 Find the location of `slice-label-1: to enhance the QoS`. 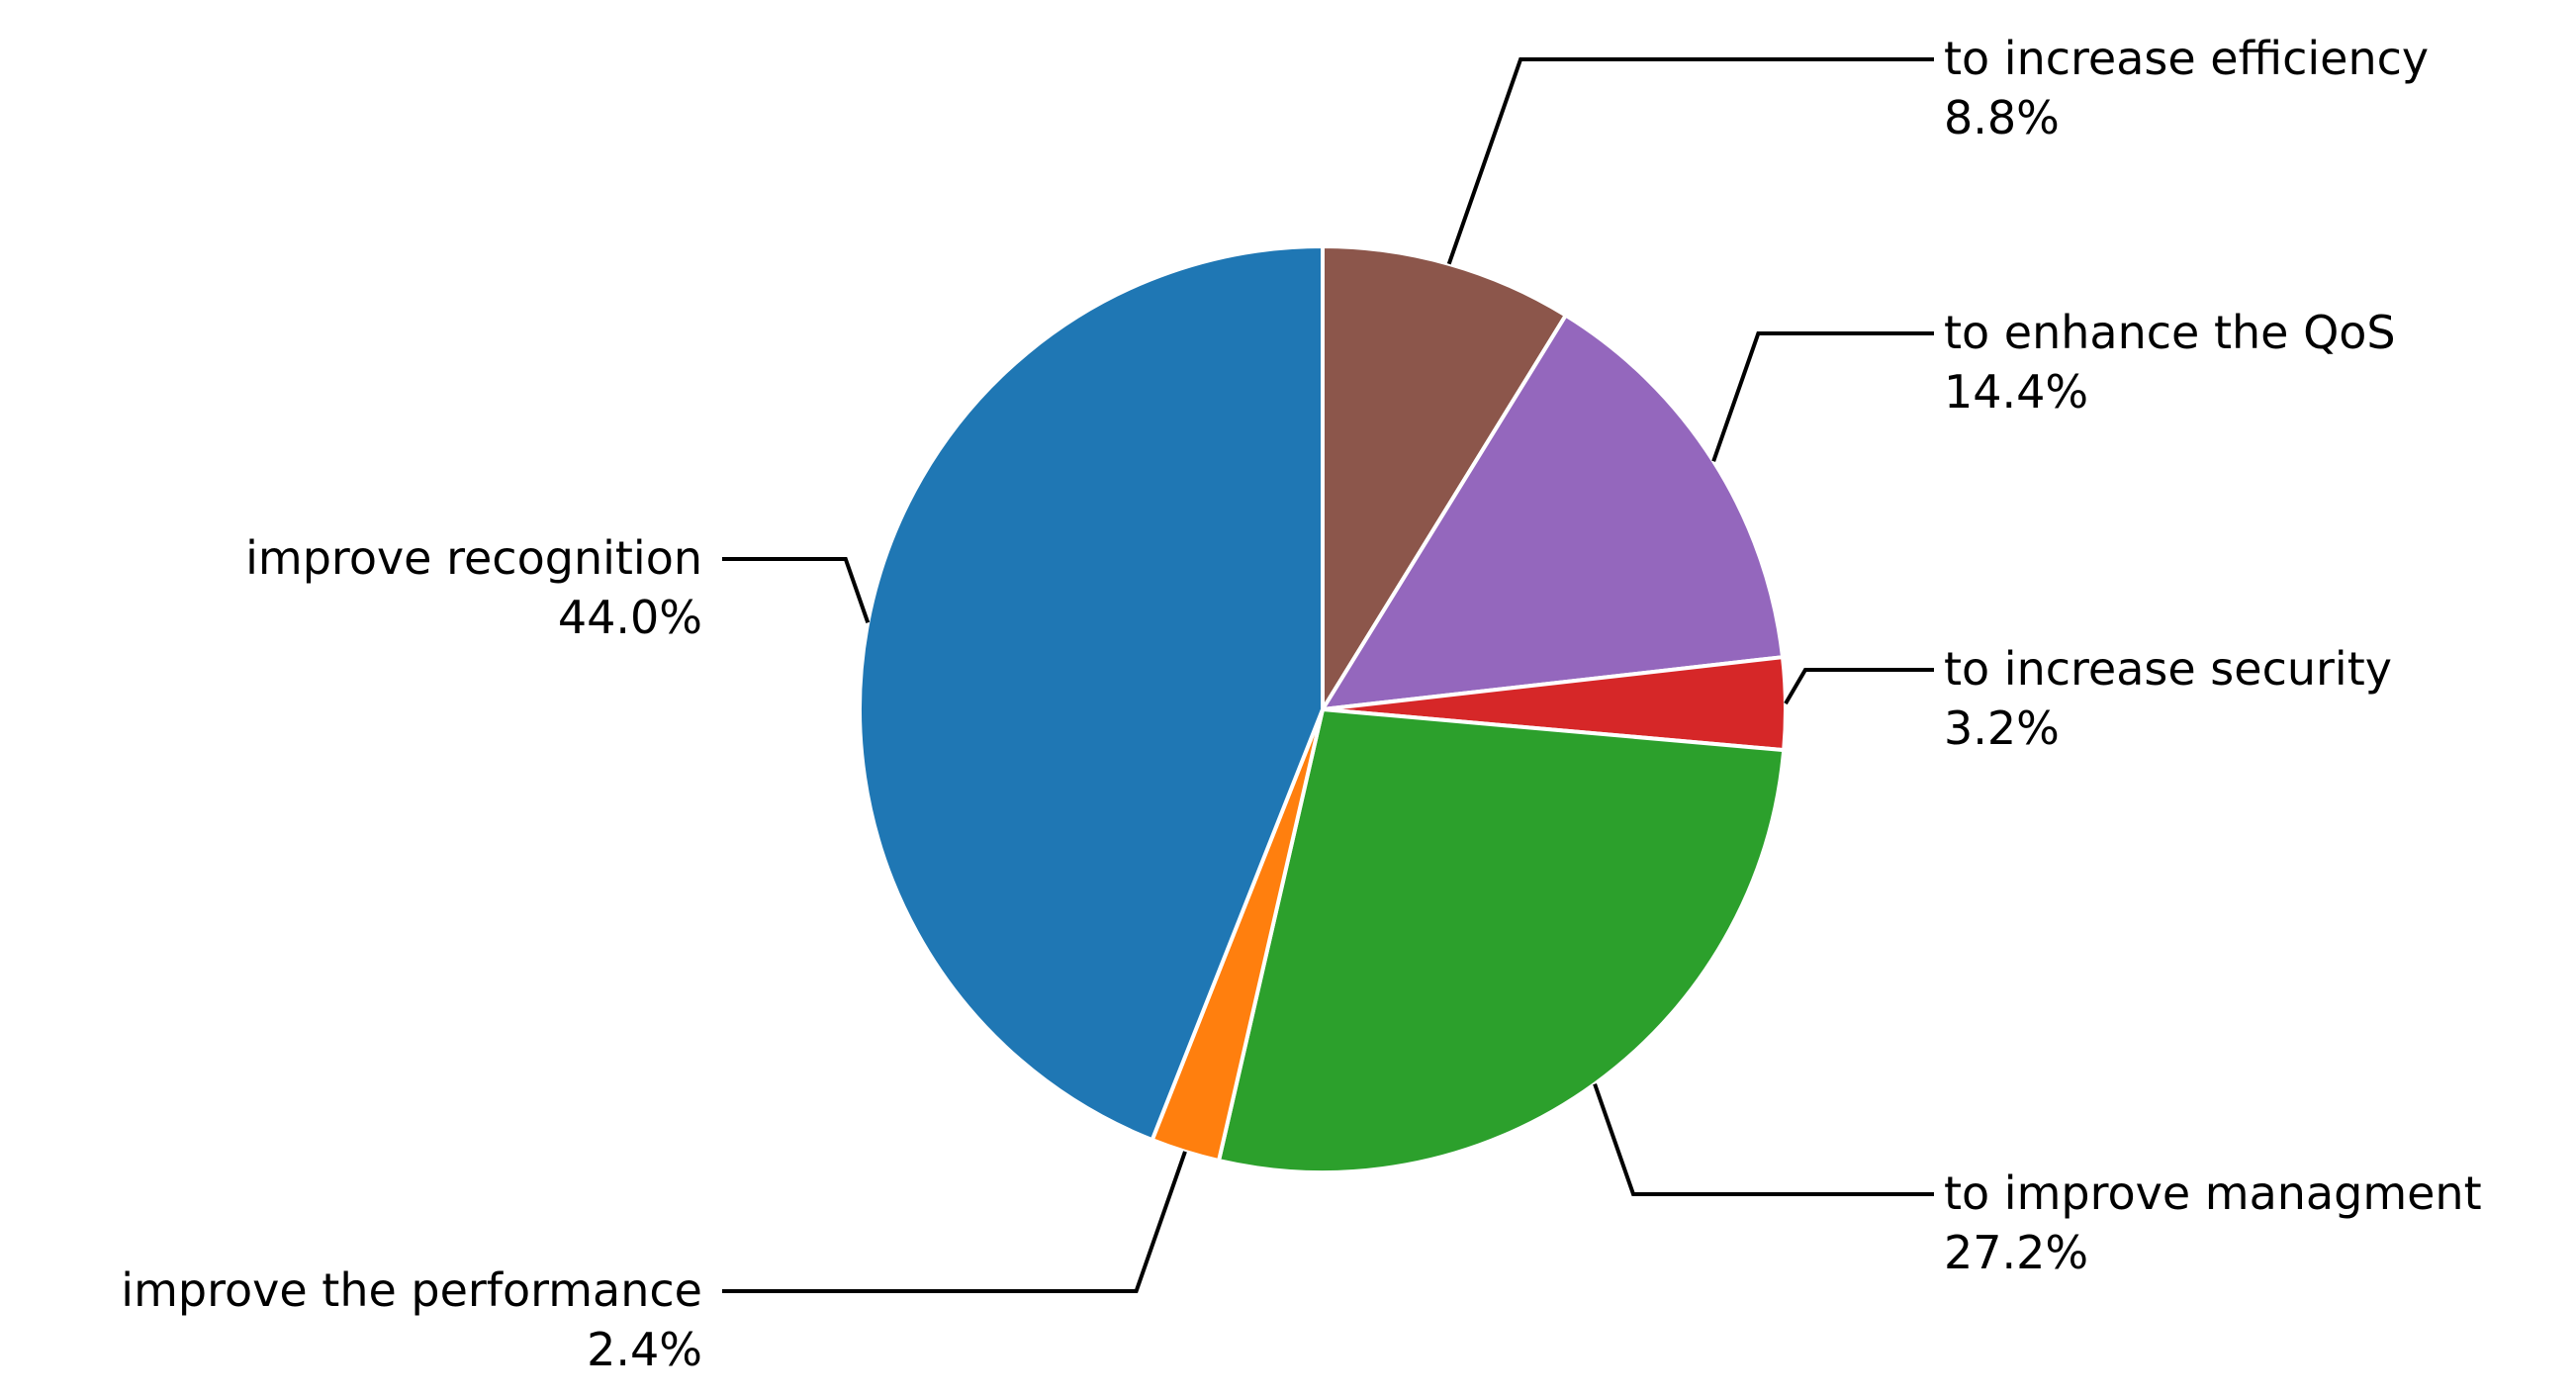

slice-label-1: to enhance the QoS is located at coordinates (2170, 332).